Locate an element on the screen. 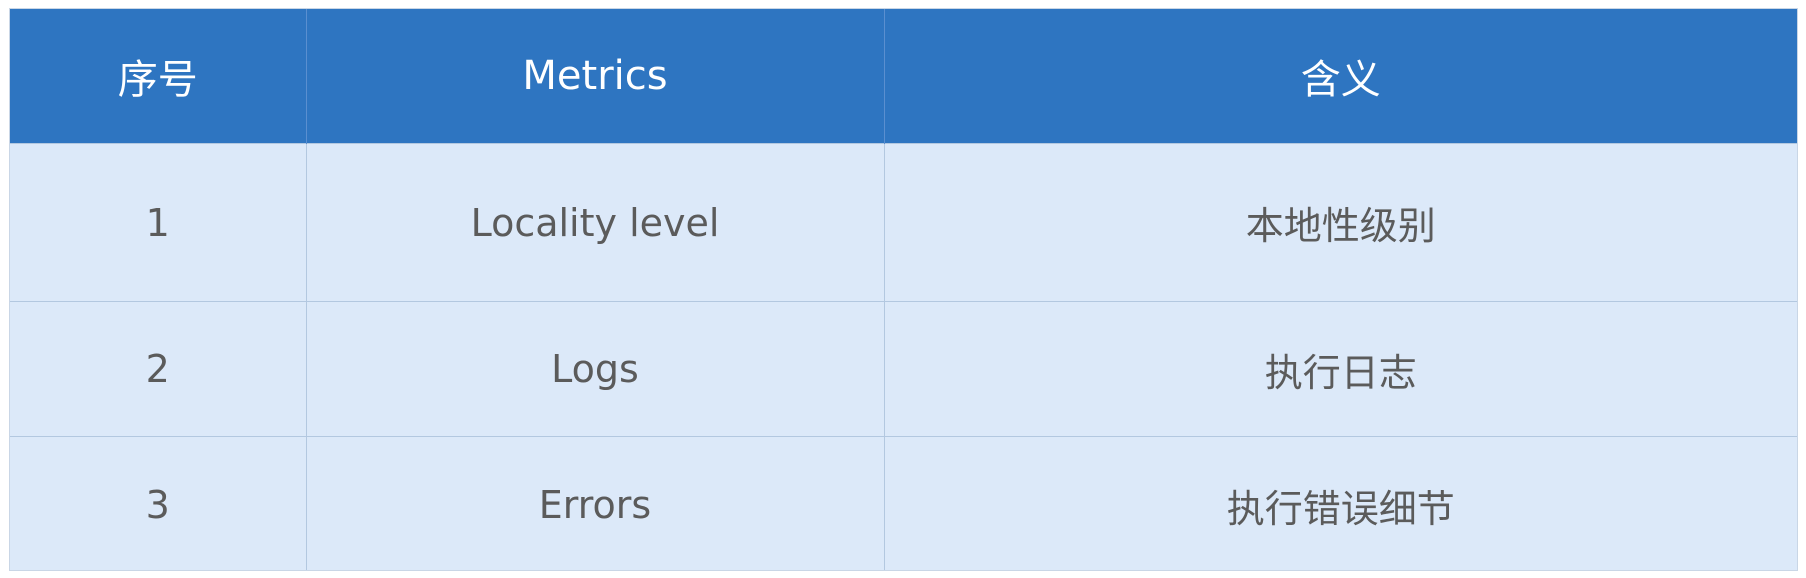 The width and height of the screenshot is (1806, 578). cell-meaning: 执行错误细节 is located at coordinates (1340, 503).